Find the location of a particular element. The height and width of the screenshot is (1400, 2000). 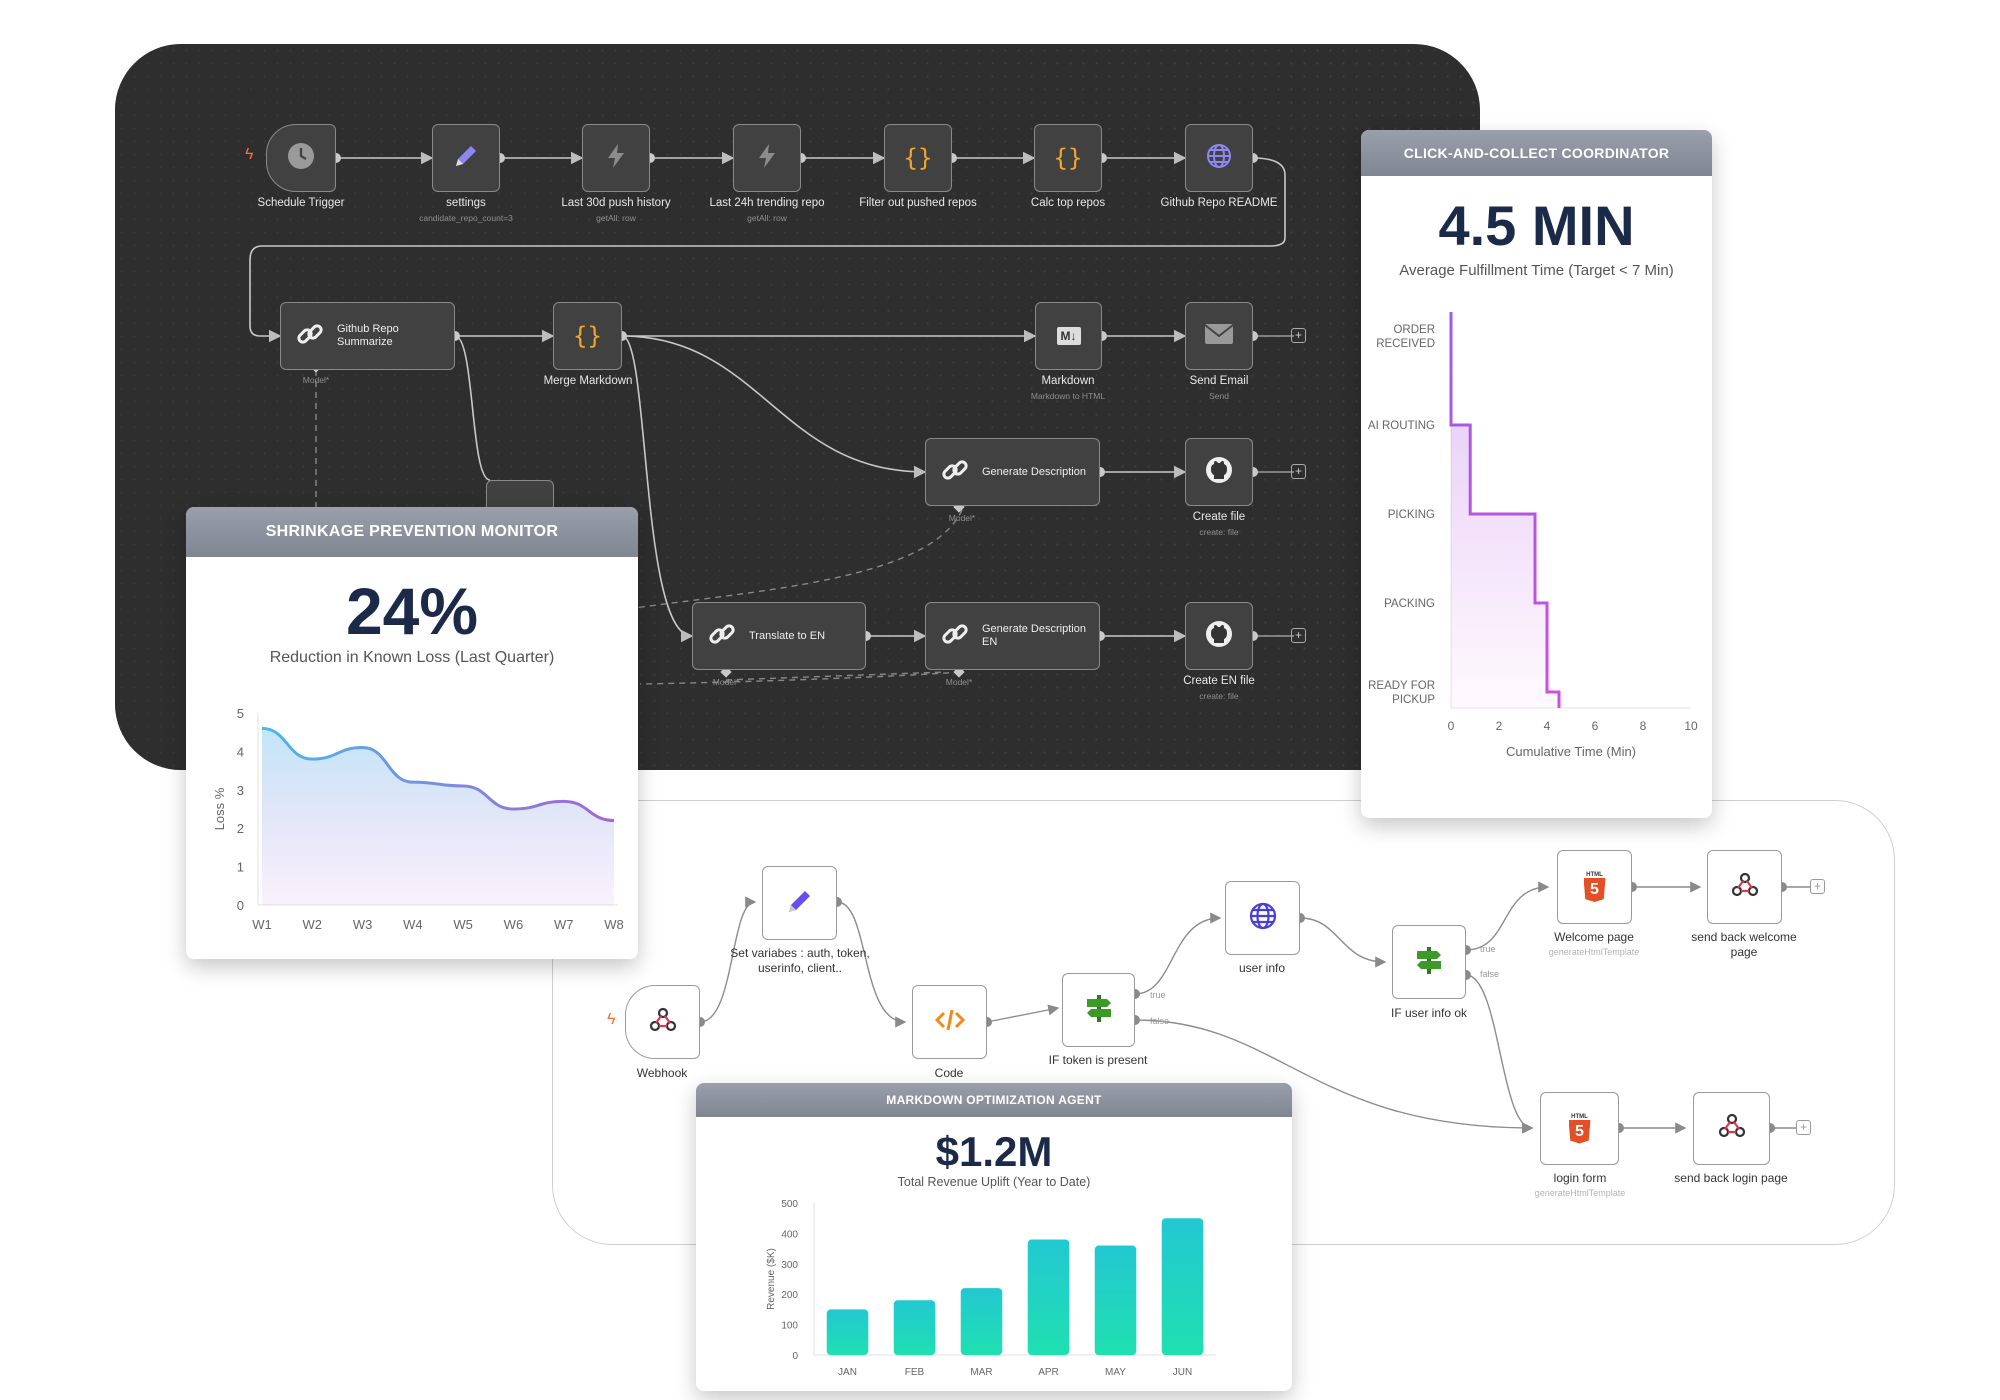

card-caption: Reduction in Known Loss (Last Quarter) is located at coordinates (412, 657).